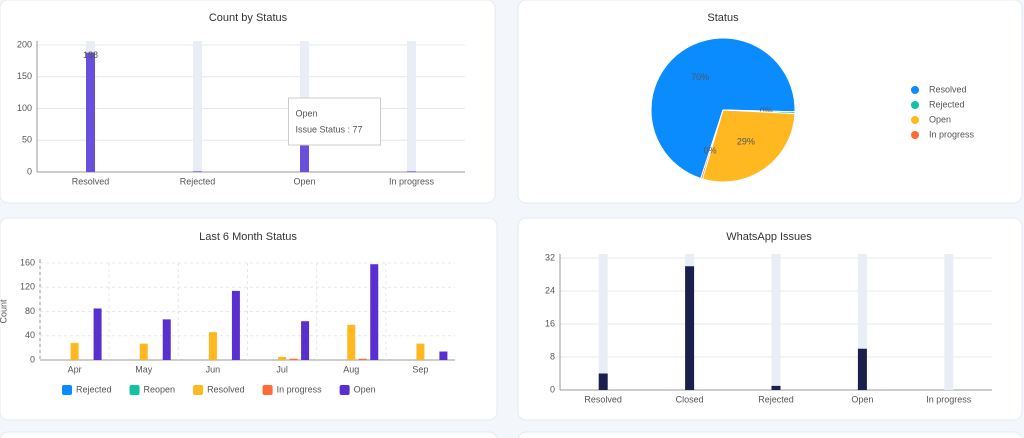 This screenshot has width=1024, height=438. I want to click on y-tick-label: 16, so click(550, 323).